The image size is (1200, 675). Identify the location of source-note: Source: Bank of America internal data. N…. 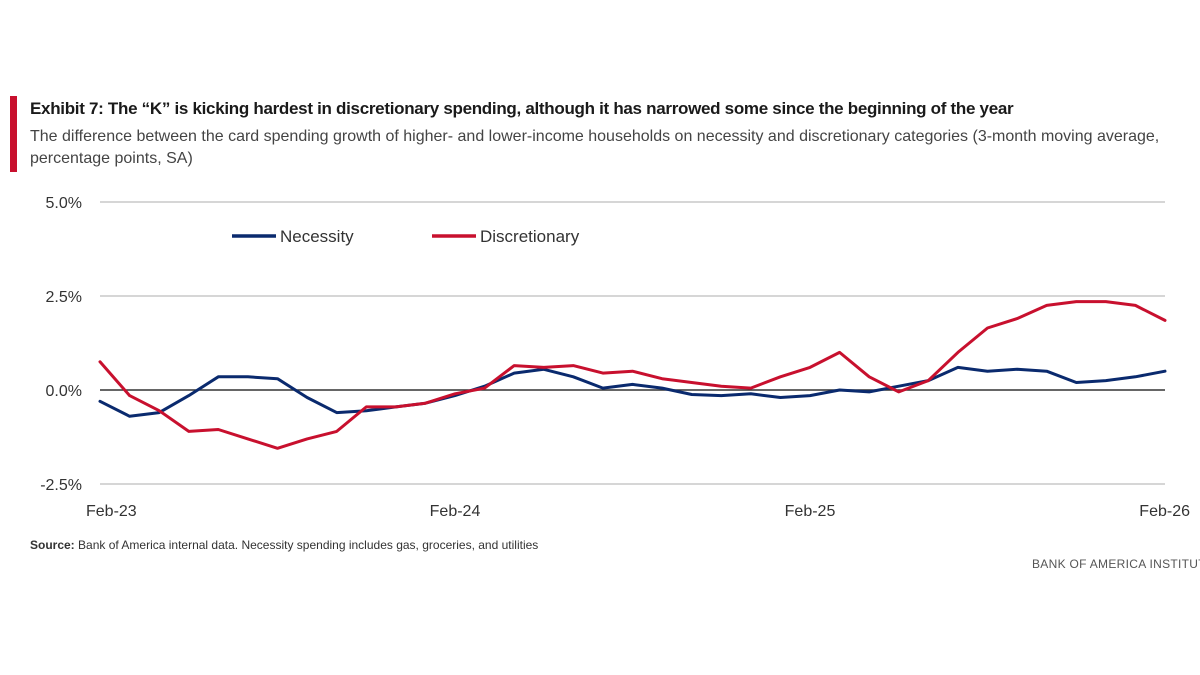
(284, 545).